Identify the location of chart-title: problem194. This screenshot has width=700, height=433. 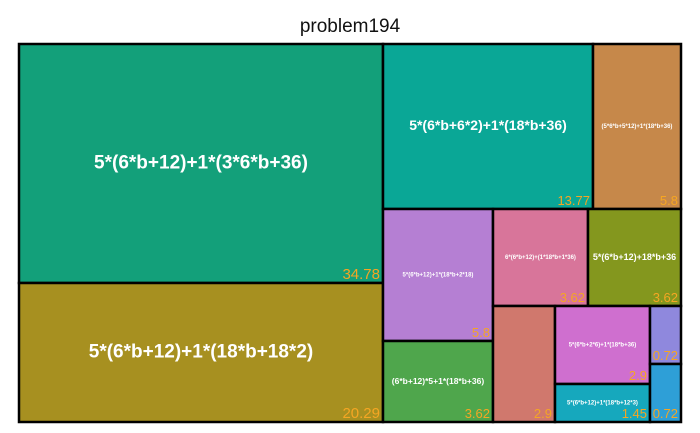
(350, 26).